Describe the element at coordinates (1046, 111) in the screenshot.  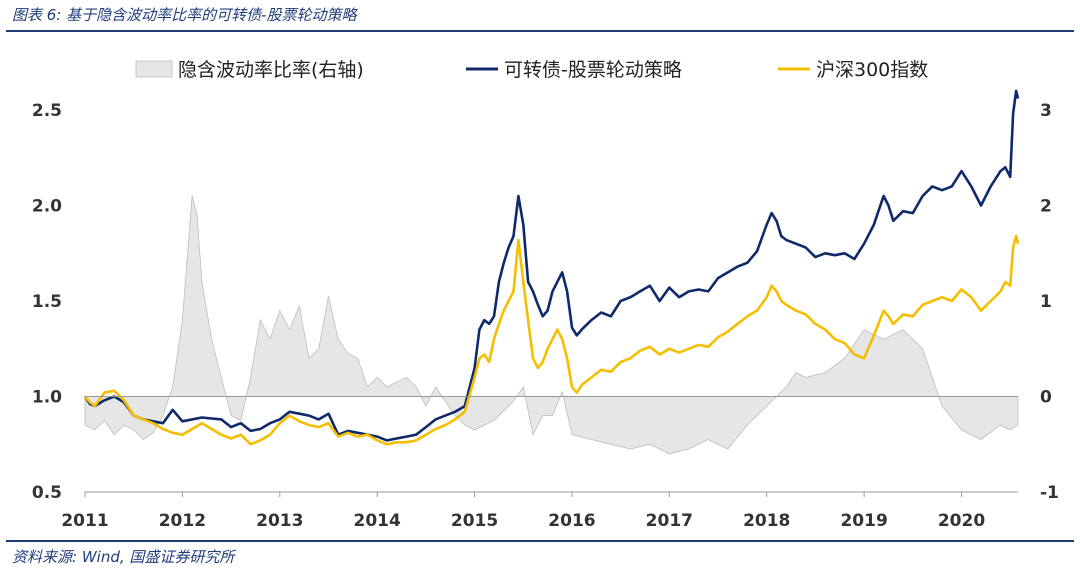
I see `y-right-tick-label: 3` at that location.